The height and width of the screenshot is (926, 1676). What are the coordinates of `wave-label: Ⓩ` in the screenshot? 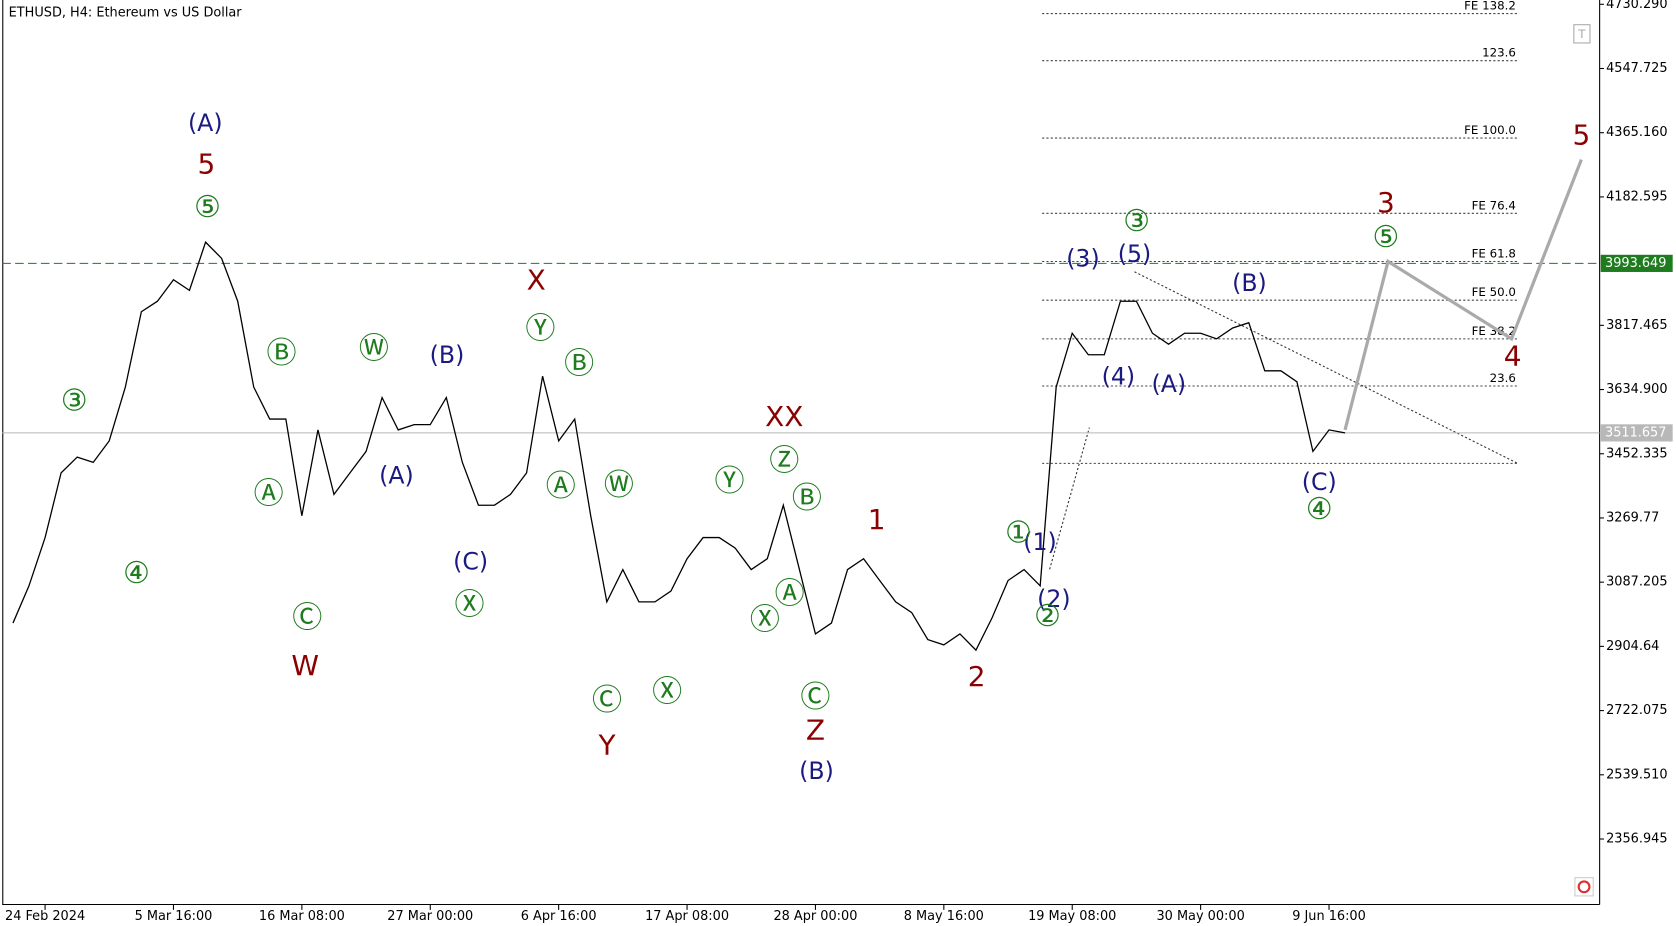 It's located at (784, 460).